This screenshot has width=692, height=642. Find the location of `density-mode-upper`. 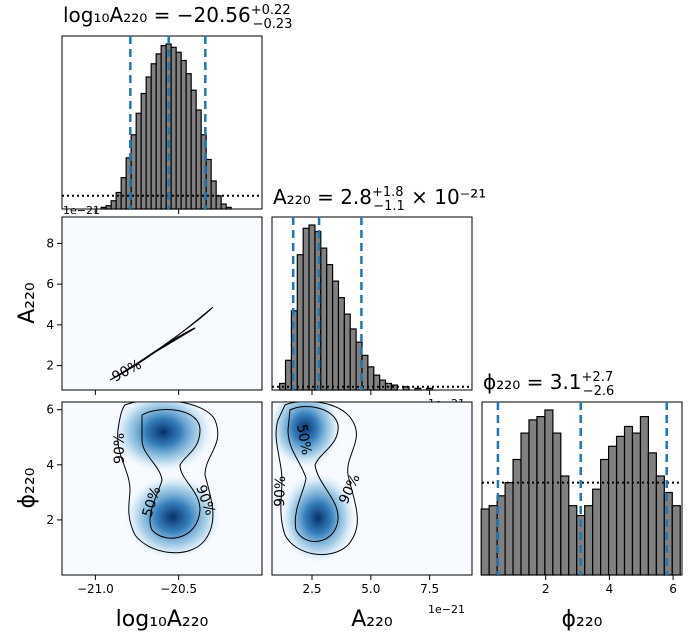

density-mode-upper is located at coordinates (163, 437).